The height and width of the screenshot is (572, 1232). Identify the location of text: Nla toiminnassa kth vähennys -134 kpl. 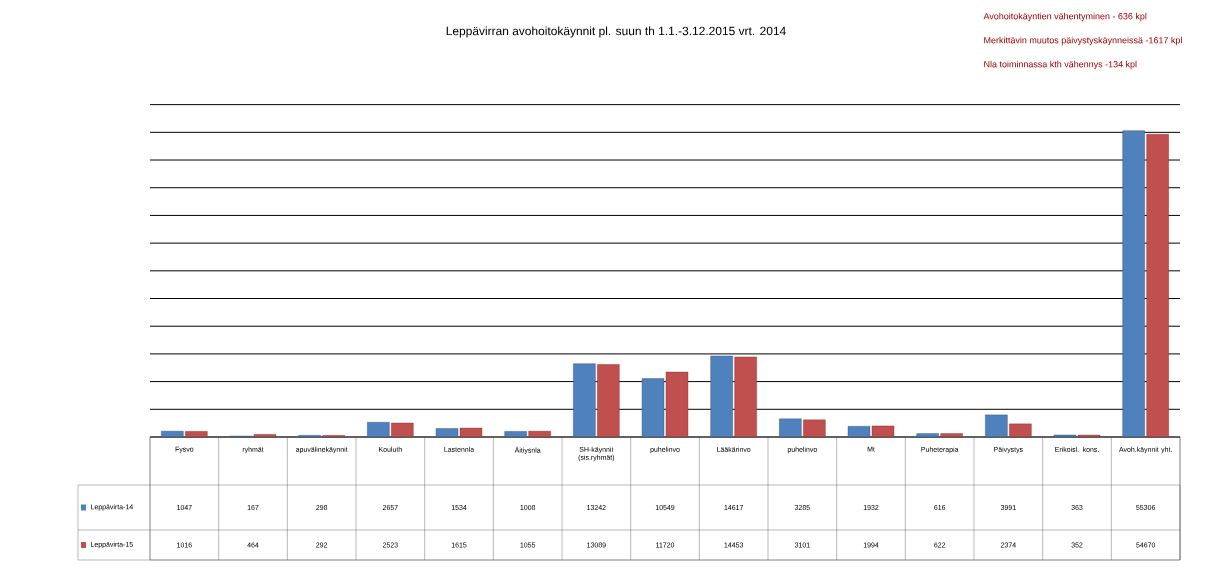
(1060, 65).